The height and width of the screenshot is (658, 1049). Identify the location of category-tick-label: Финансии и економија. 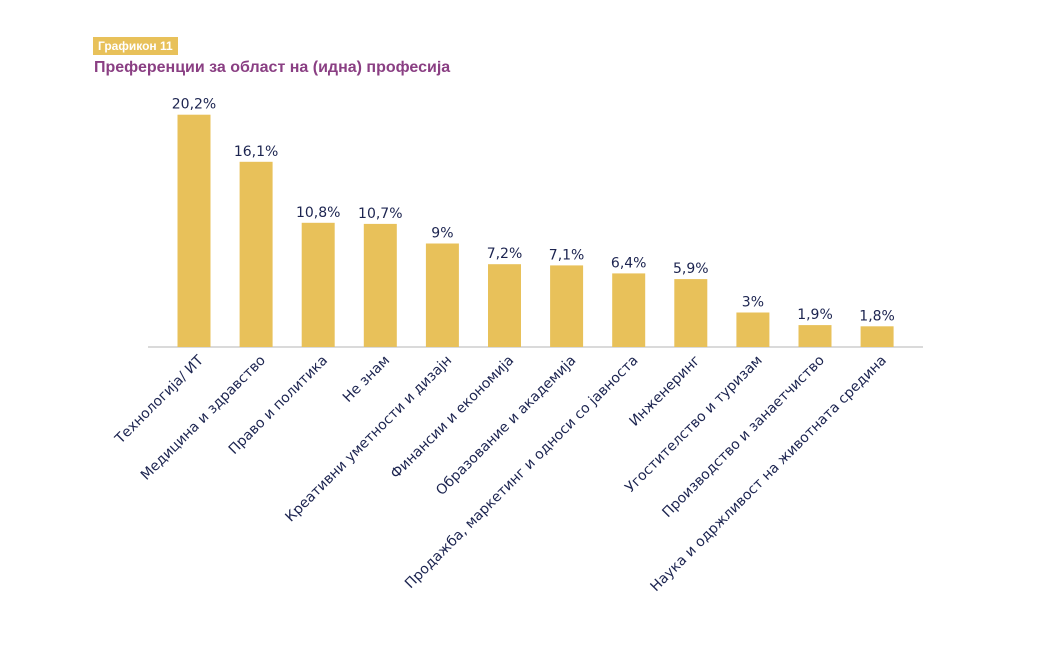
(453, 418).